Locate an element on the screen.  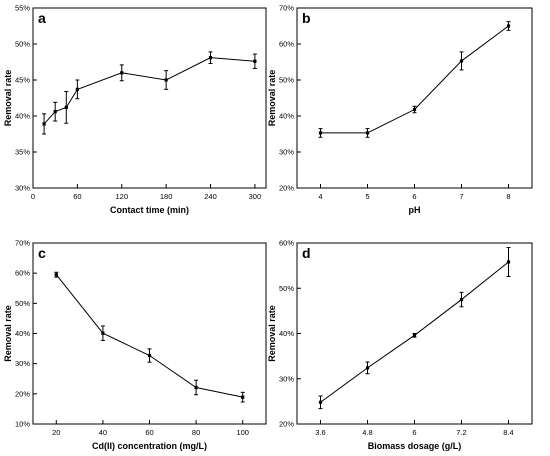
panel-label: c is located at coordinates (42, 253).